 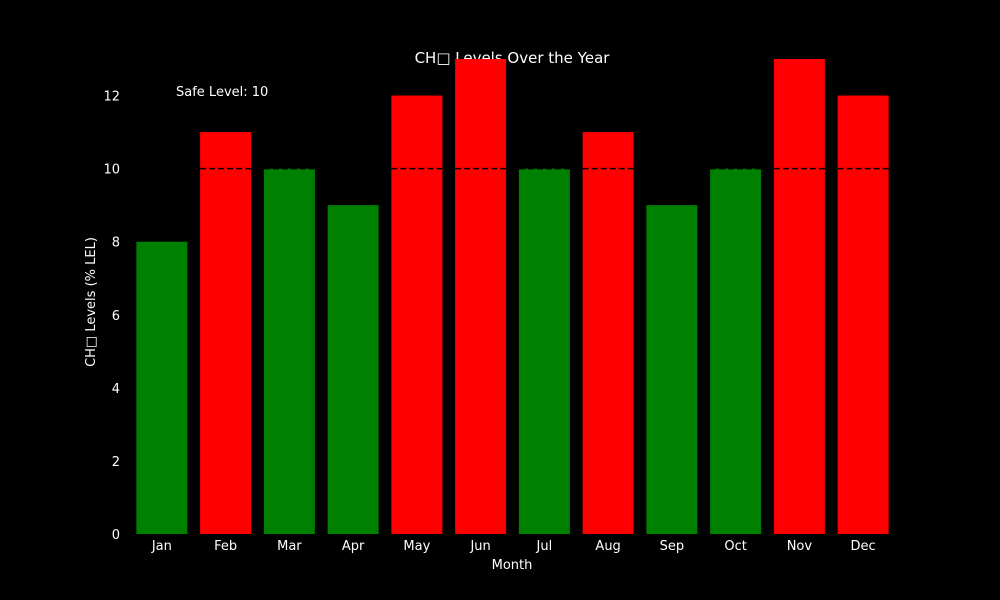 I want to click on bar-sep, so click(x=672, y=369).